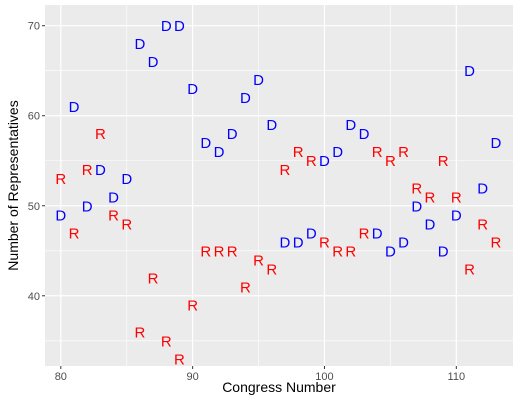 This screenshot has width=519, height=402. I want to click on x-tick-label: 100, so click(324, 377).